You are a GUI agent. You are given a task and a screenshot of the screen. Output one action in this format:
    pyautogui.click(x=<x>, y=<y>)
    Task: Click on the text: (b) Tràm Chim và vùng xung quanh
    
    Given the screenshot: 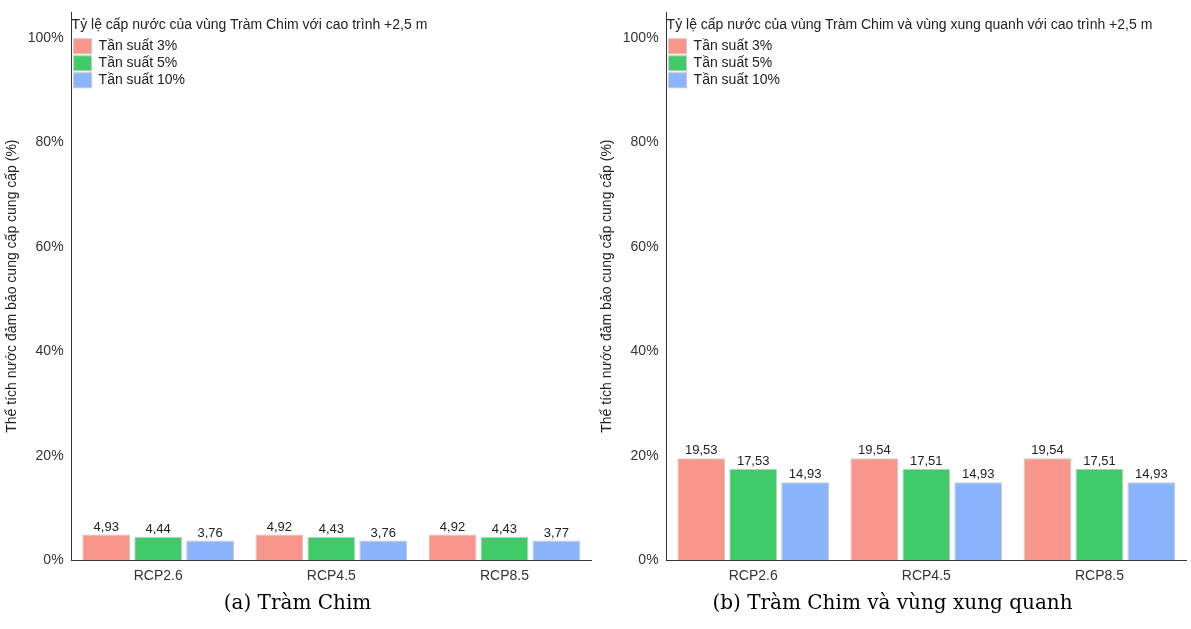 What is the action you would take?
    pyautogui.click(x=892, y=602)
    